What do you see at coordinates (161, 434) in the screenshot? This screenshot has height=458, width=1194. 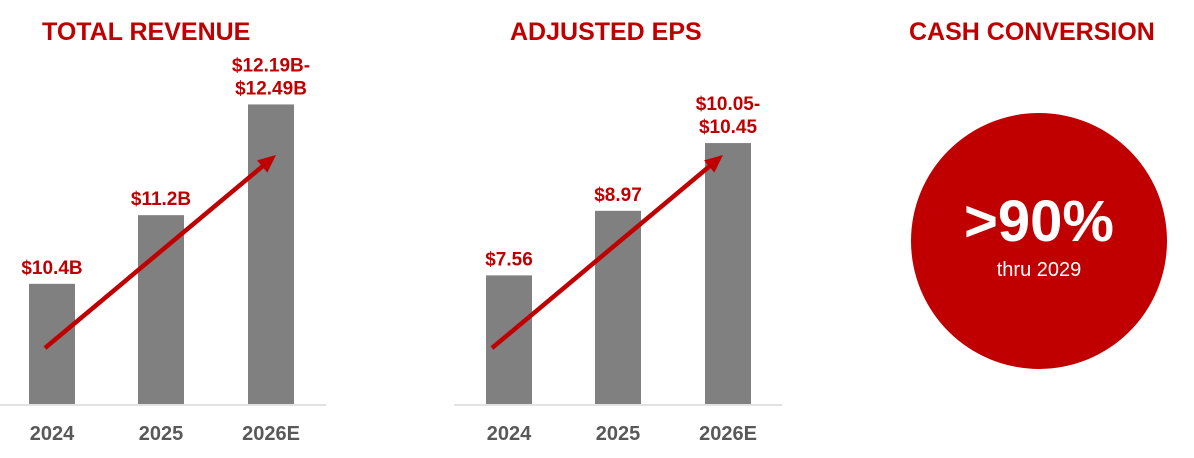 I see `revenue-tick-label-2025: 2025` at bounding box center [161, 434].